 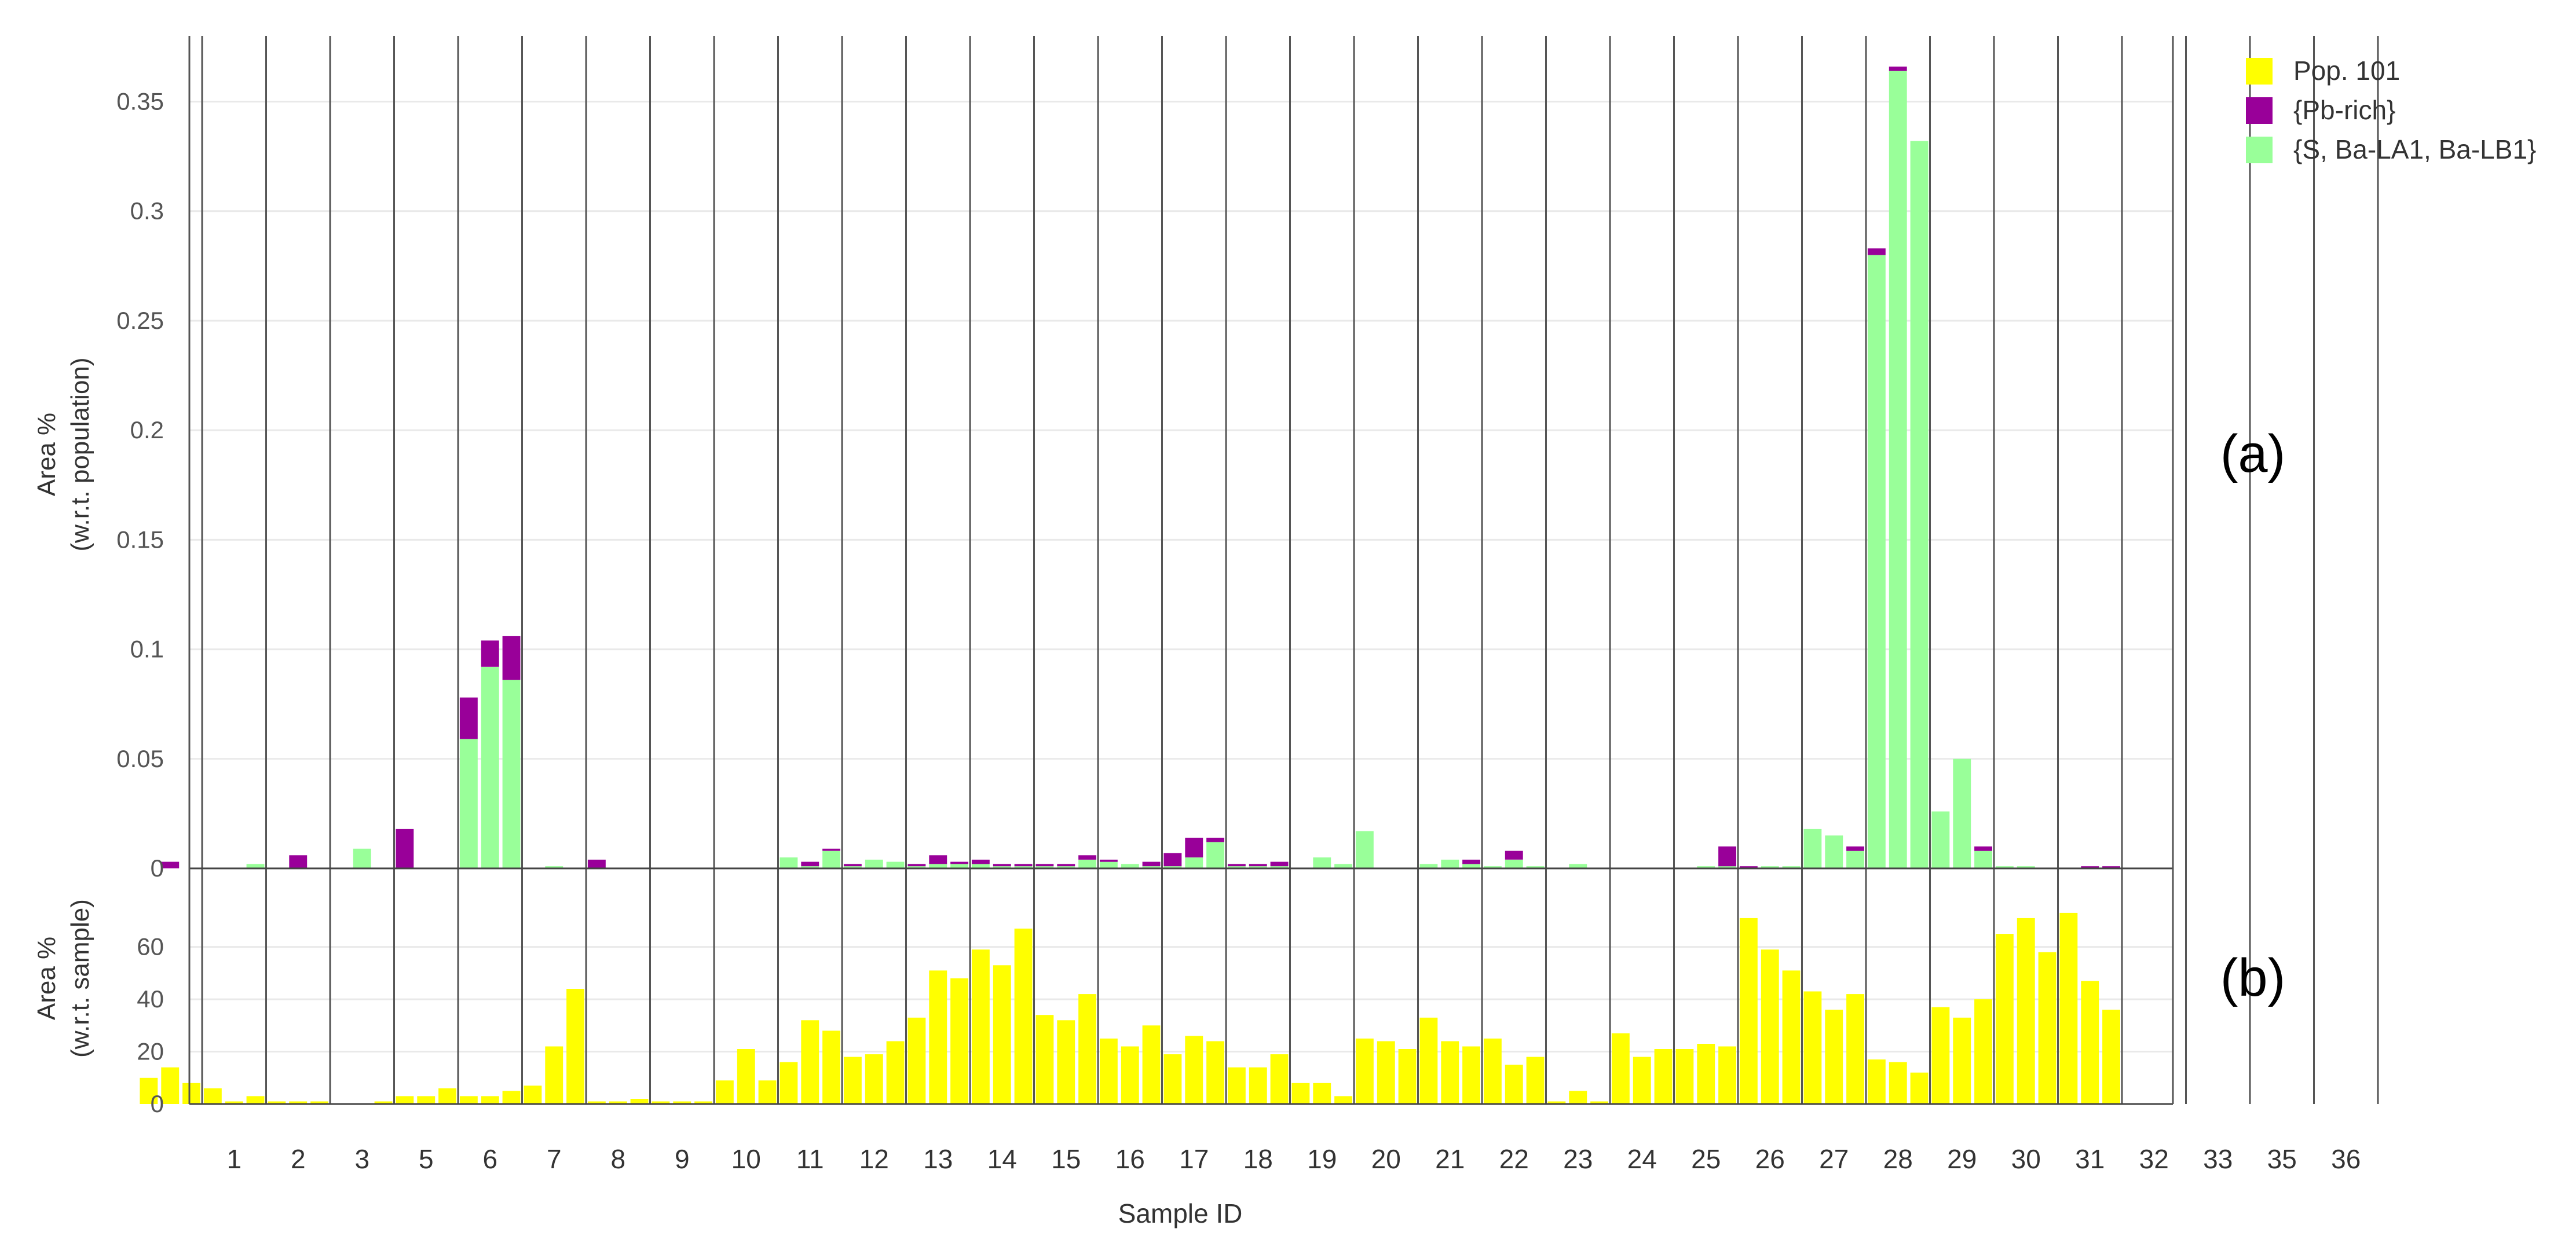 I want to click on x-tick-label-27: 27, so click(x=1834, y=1159).